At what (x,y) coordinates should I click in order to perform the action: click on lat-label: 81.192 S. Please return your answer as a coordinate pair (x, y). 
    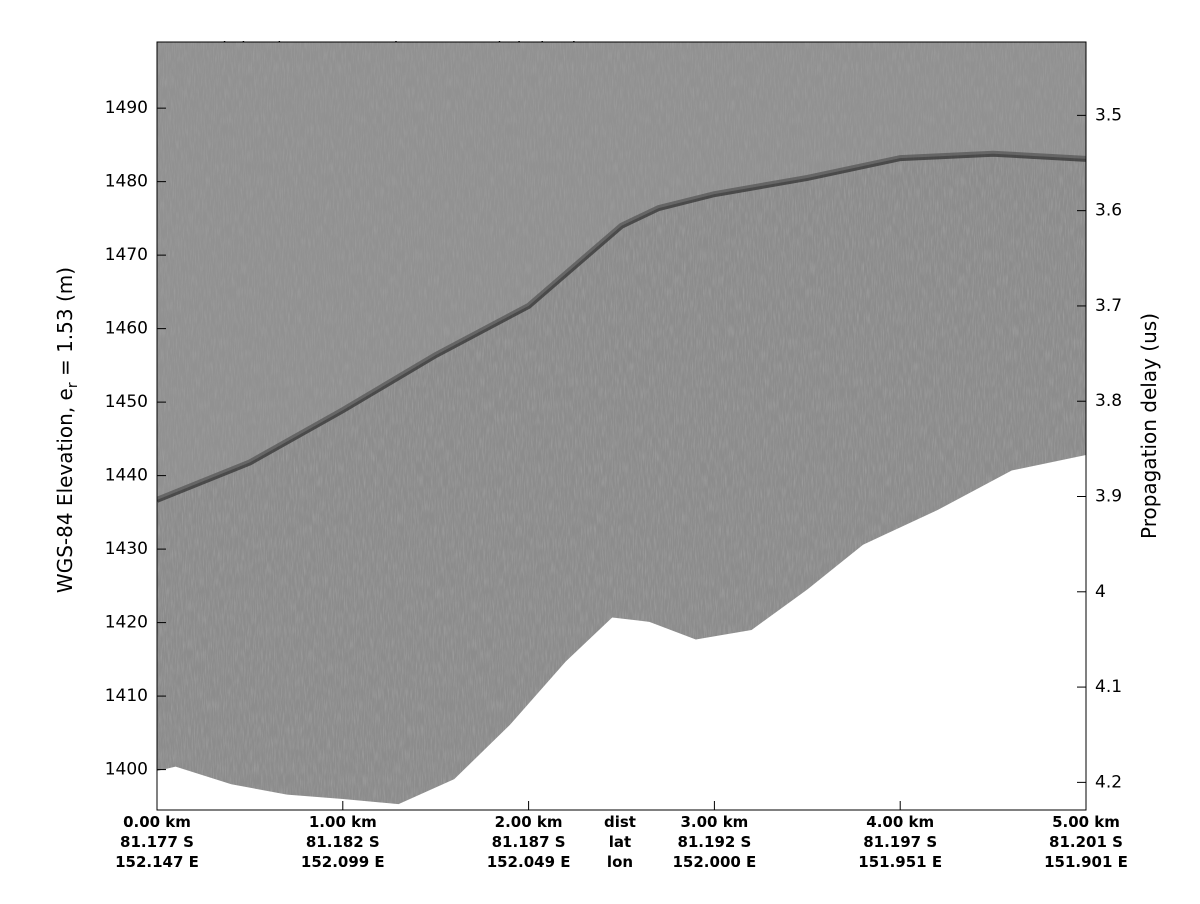
    Looking at the image, I should click on (714, 842).